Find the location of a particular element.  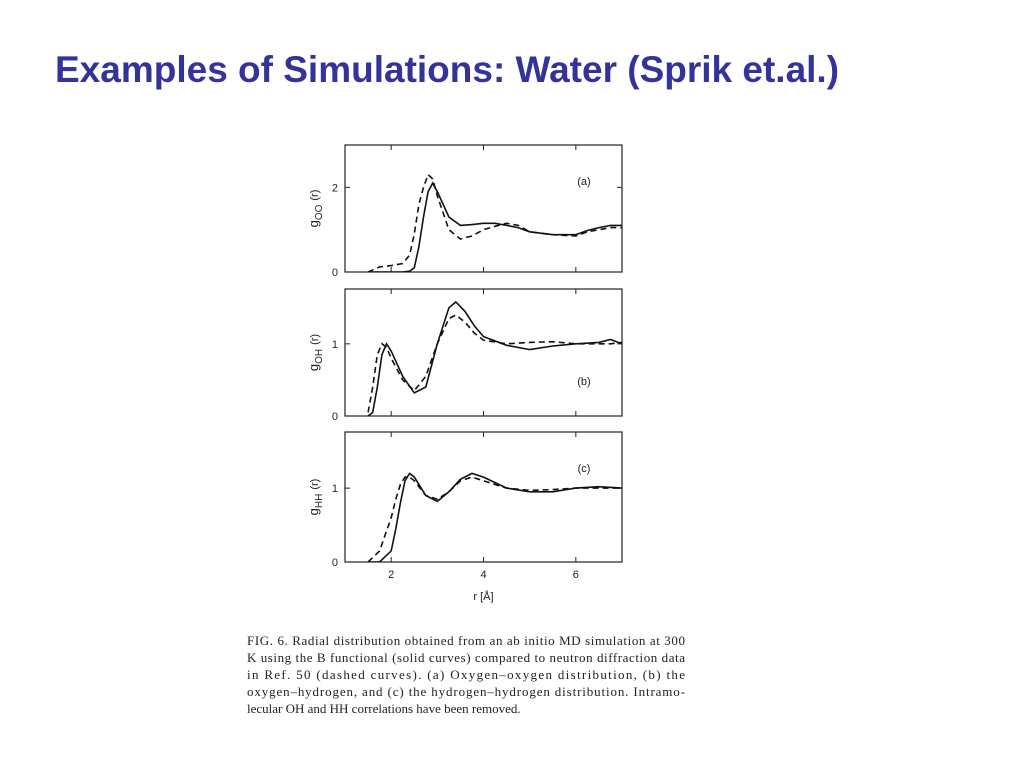

y-label-sub: HH is located at coordinates (319, 501).